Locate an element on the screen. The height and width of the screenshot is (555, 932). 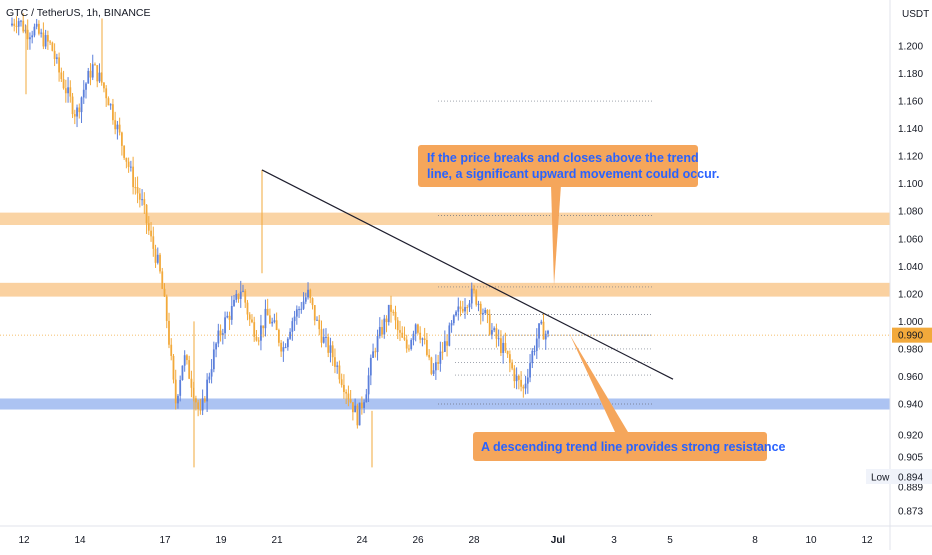
price-tick-label: 0.960 is located at coordinates (910, 377).